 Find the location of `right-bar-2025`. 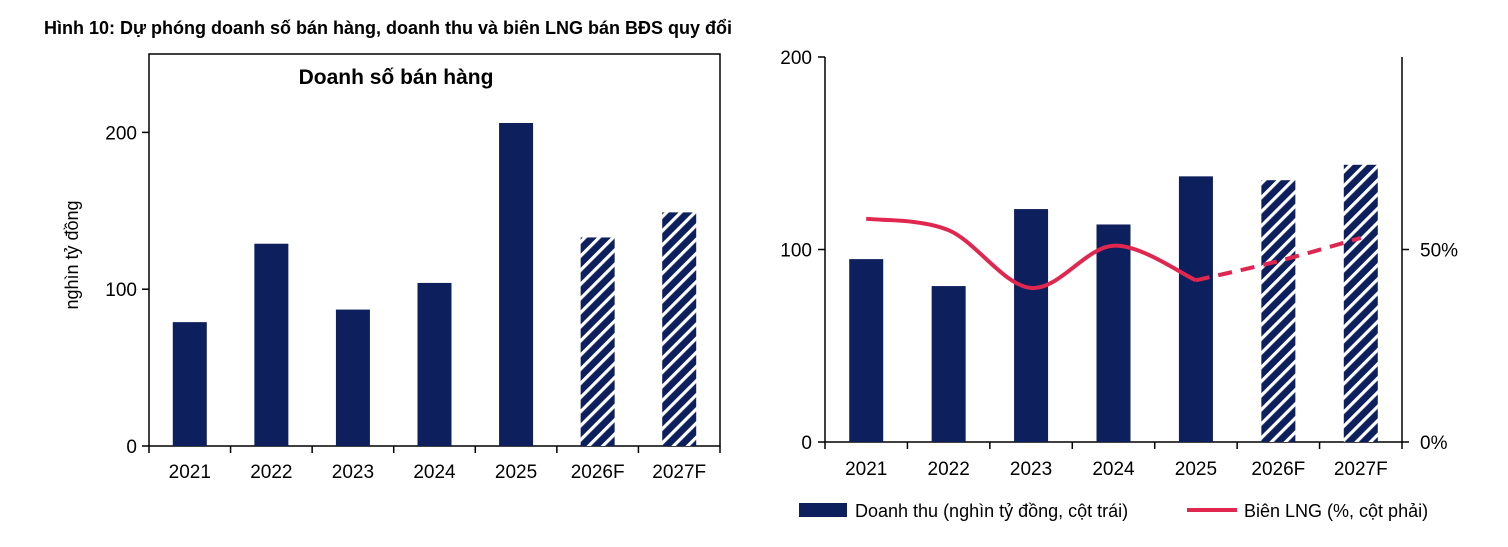

right-bar-2025 is located at coordinates (1195, 309).